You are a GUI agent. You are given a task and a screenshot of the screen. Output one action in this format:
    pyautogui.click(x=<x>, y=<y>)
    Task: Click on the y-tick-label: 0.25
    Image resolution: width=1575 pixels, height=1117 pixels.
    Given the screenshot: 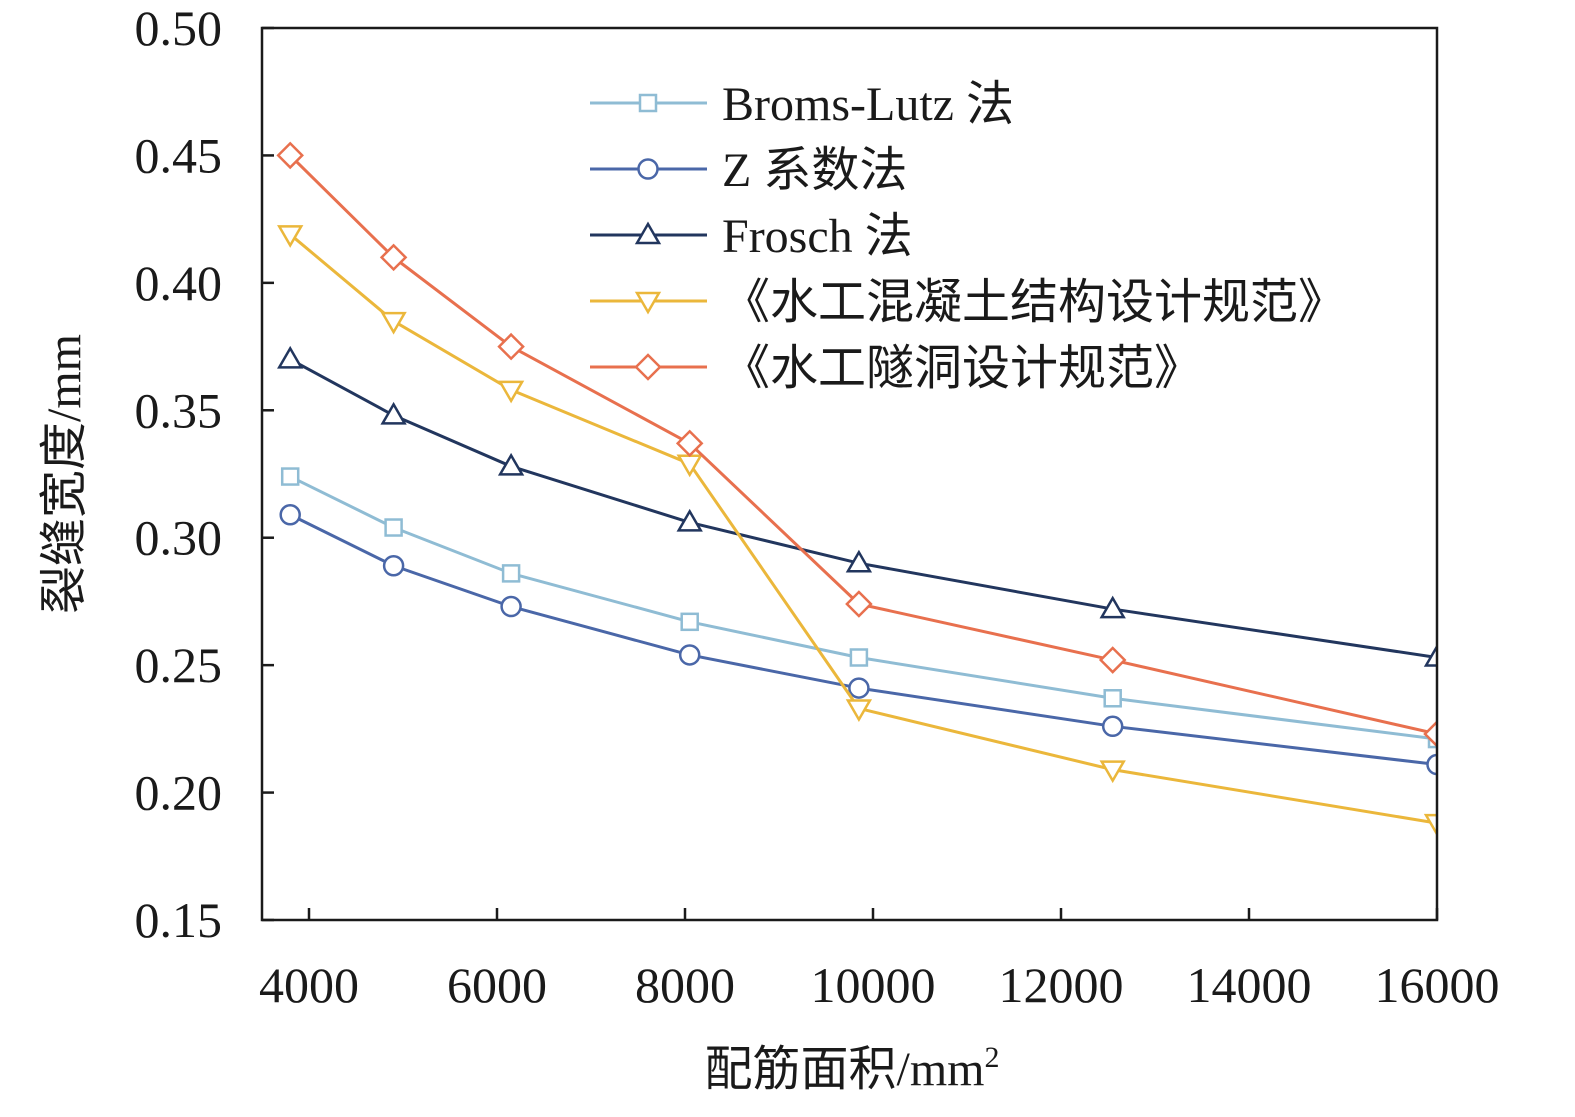 What is the action you would take?
    pyautogui.click(x=179, y=665)
    